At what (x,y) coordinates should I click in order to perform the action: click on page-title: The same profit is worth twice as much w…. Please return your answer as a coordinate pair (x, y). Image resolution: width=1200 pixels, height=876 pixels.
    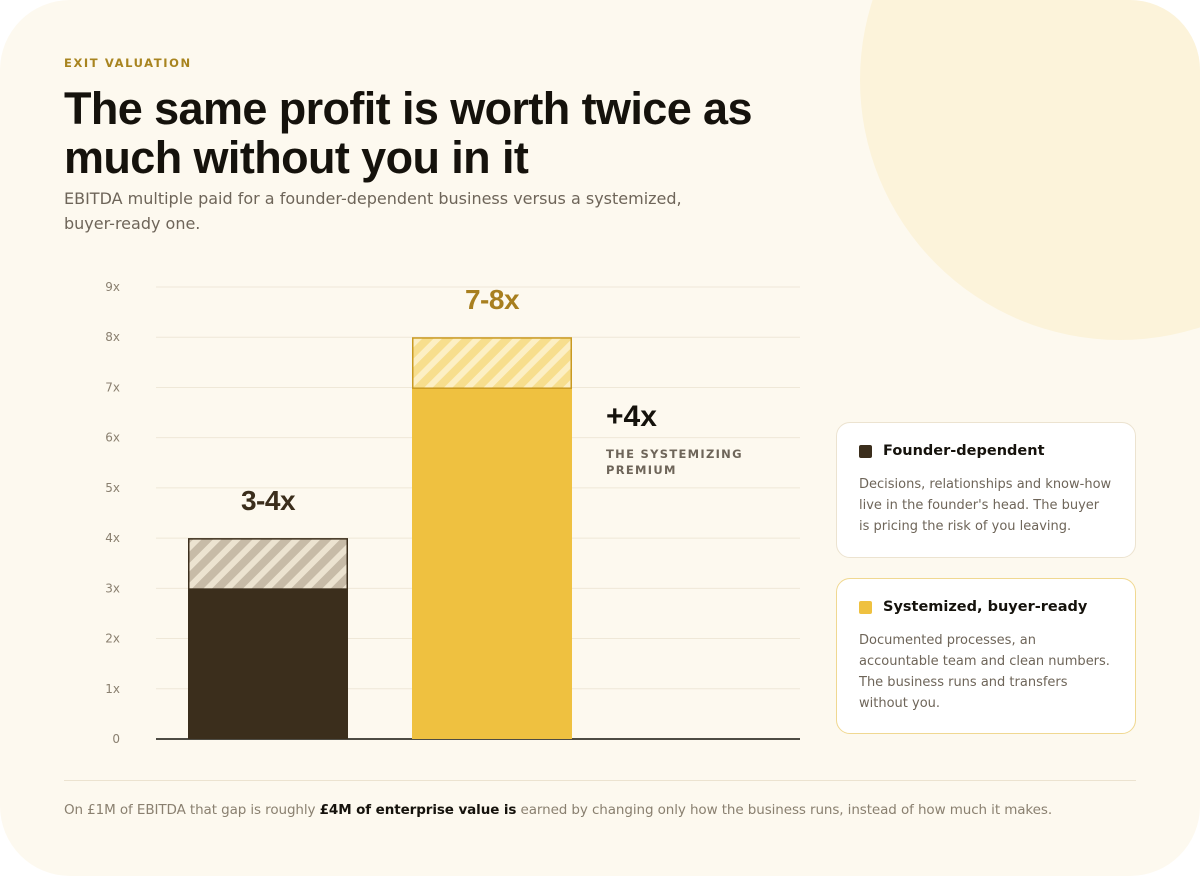
    Looking at the image, I should click on (408, 133).